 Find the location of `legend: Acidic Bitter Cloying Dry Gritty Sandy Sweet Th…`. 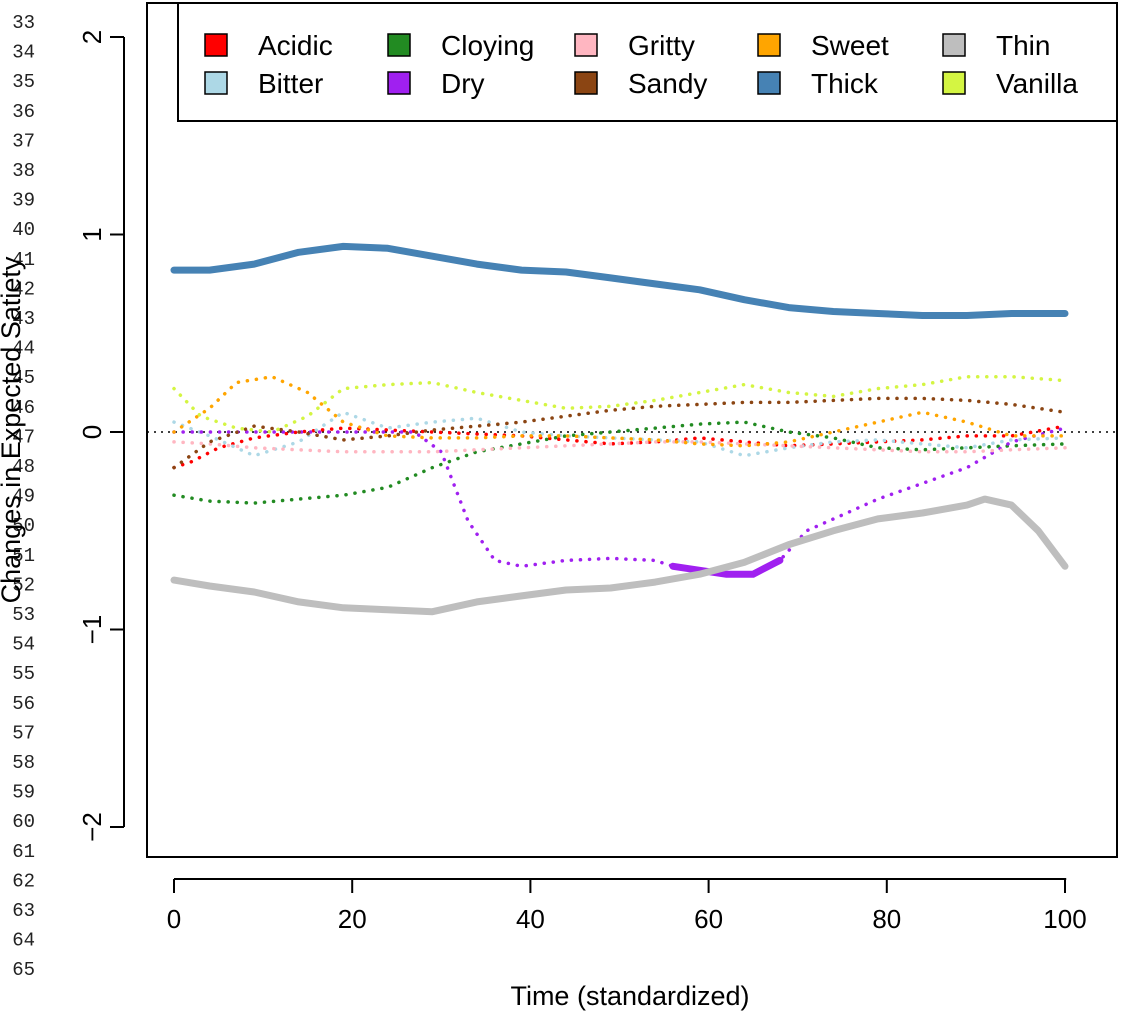

legend: Acidic Bitter Cloying Dry Gritty Sandy Sweet Th… is located at coordinates (647, 62).